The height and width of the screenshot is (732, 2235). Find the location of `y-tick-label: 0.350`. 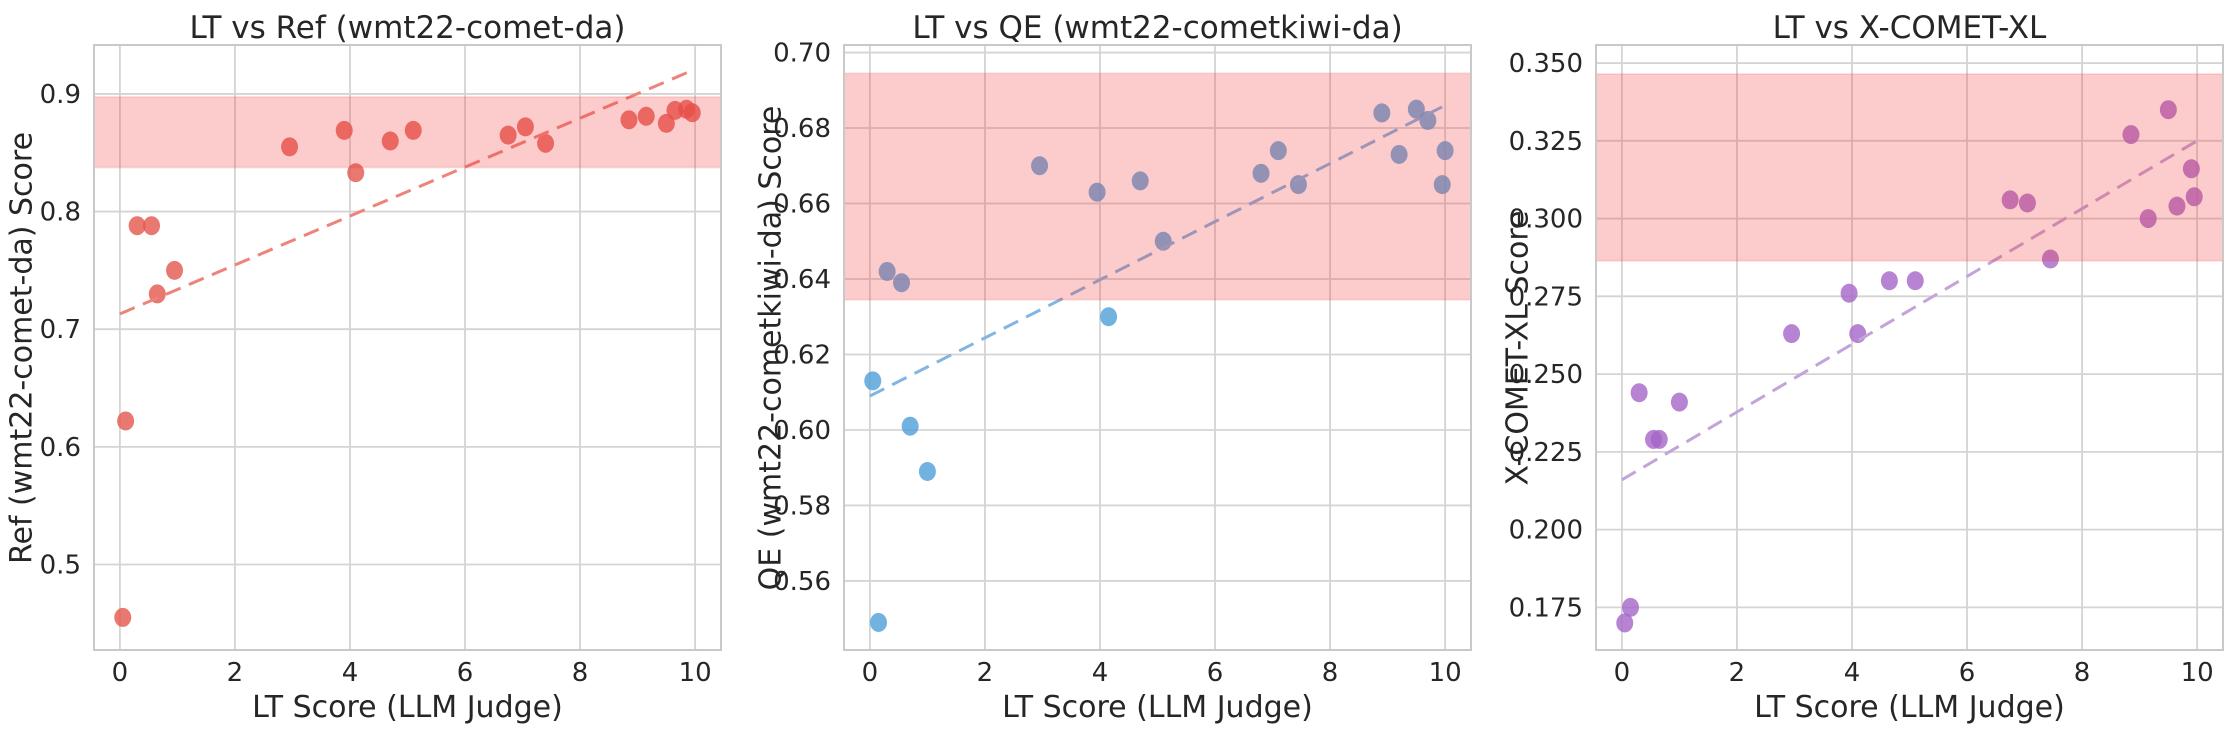

y-tick-label: 0.350 is located at coordinates (1546, 64).